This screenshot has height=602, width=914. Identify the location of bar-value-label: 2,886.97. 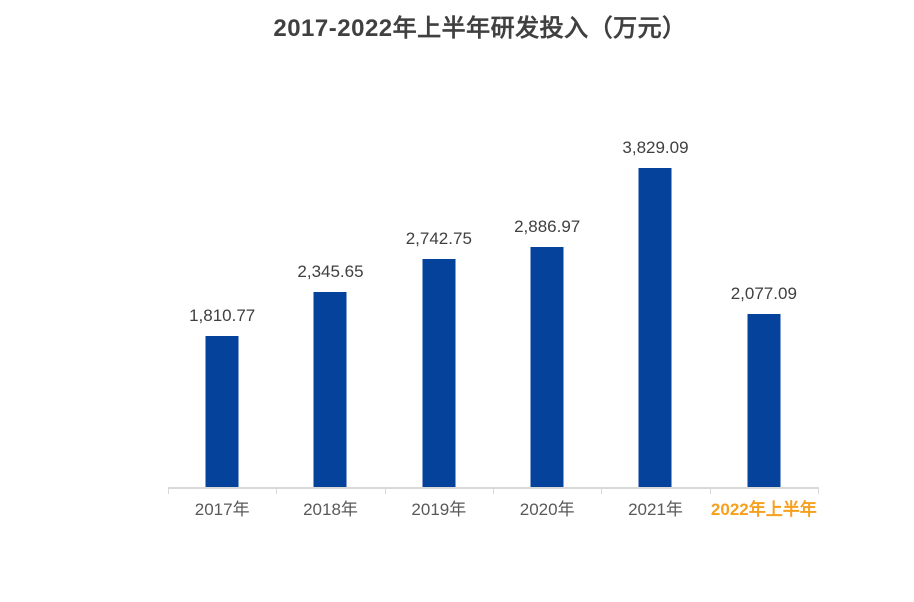
(547, 226).